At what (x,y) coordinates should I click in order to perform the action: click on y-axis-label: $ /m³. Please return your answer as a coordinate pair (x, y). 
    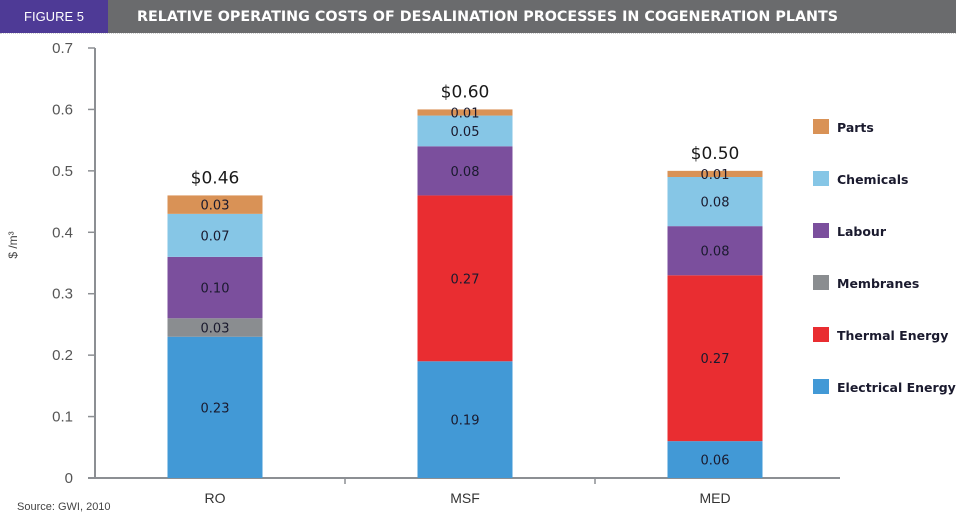
    Looking at the image, I should click on (13, 244).